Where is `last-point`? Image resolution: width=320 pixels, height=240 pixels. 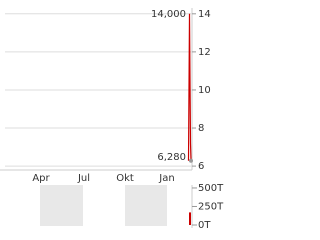 last-point is located at coordinates (191, 160).